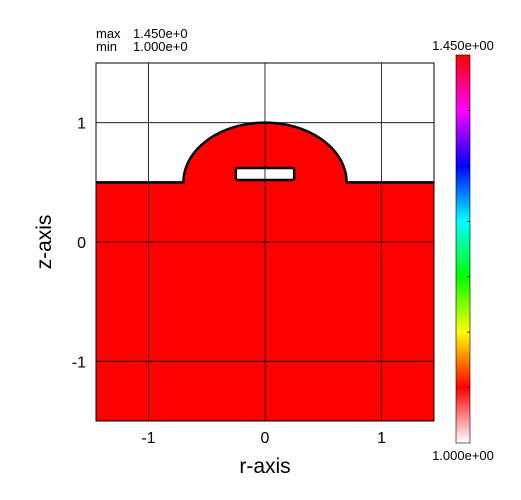 Image resolution: width=521 pixels, height=500 pixels. I want to click on min-label: min, so click(106, 46).